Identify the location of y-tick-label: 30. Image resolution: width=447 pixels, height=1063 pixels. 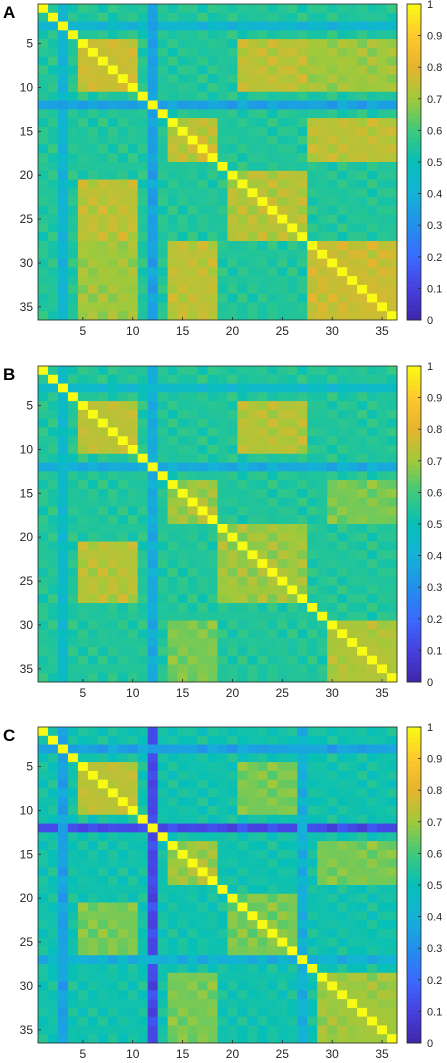
(27, 625).